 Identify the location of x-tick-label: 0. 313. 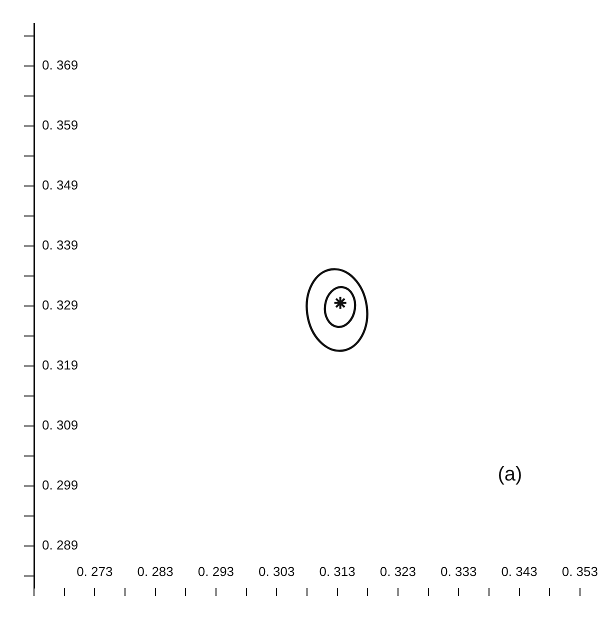
(337, 571).